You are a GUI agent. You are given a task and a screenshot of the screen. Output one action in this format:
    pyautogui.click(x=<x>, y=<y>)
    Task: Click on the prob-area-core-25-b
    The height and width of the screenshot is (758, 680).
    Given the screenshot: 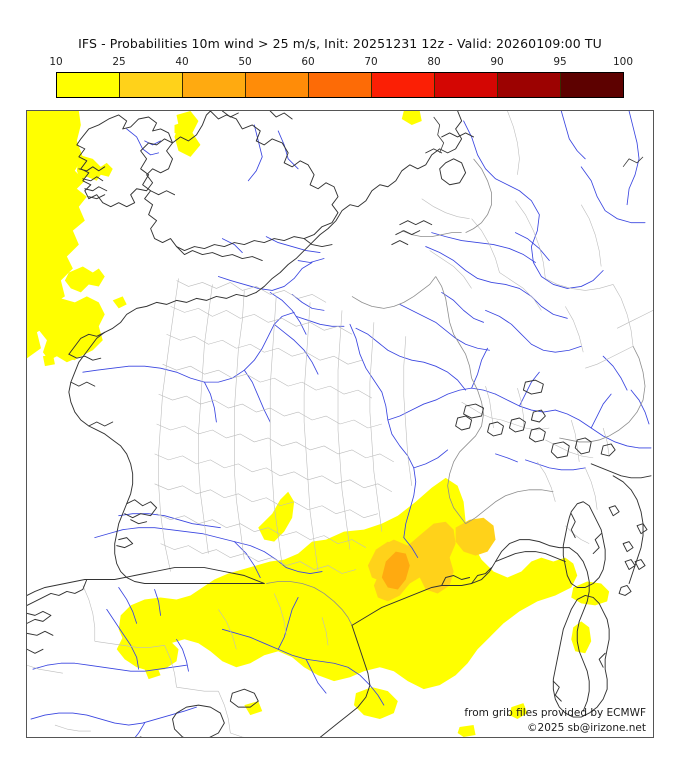 What is the action you would take?
    pyautogui.click(x=475, y=536)
    